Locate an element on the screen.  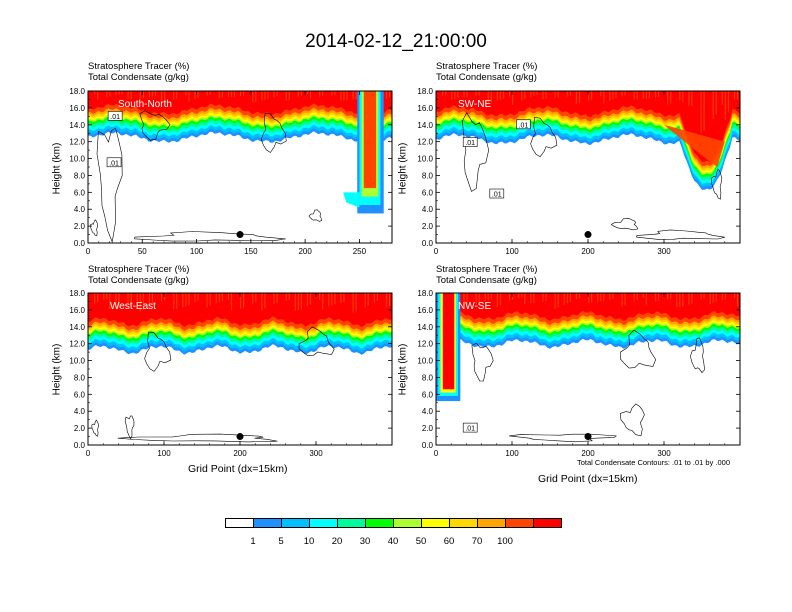
panel-name: South-North is located at coordinates (145, 104).